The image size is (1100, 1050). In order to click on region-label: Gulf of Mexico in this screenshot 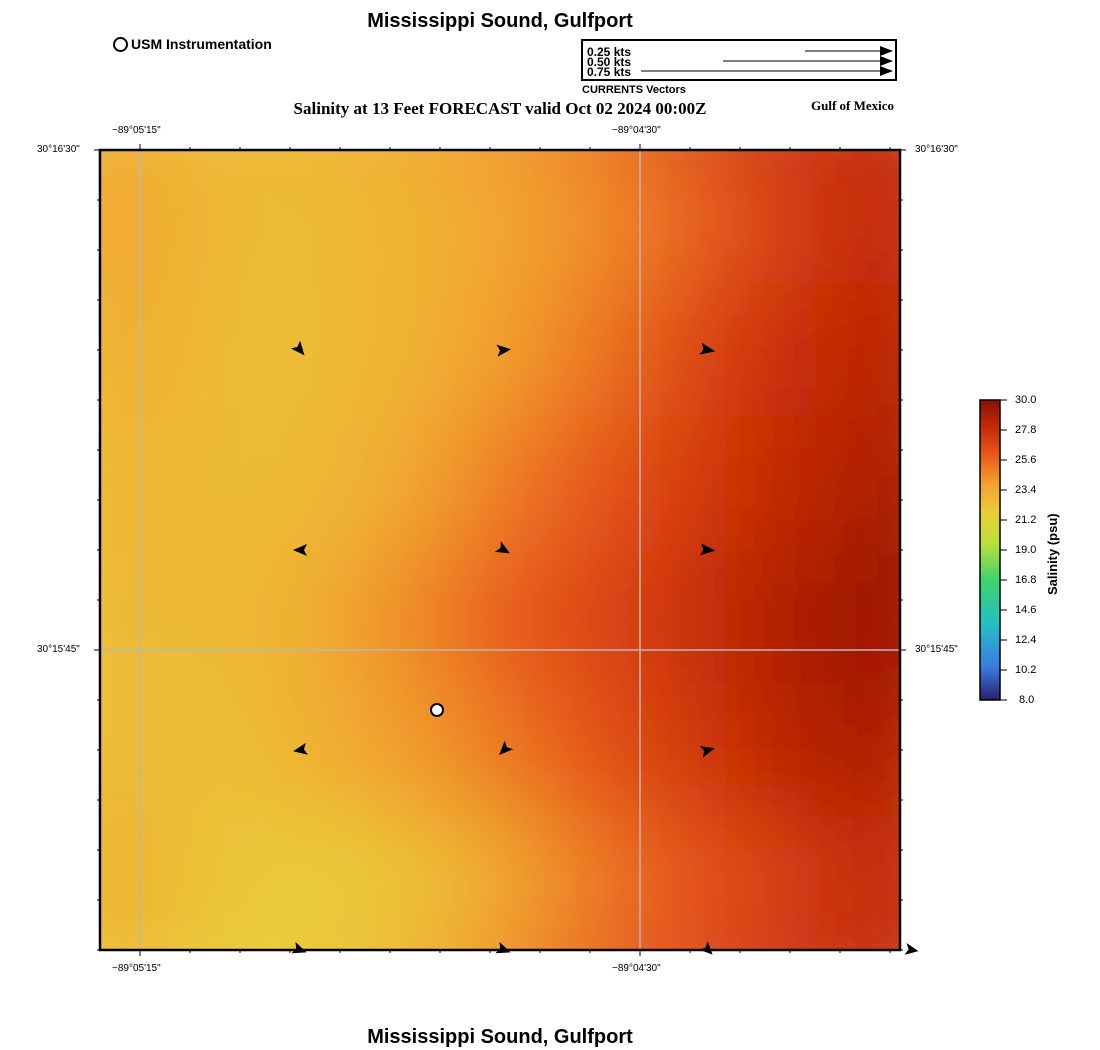, I will do `click(853, 105)`.